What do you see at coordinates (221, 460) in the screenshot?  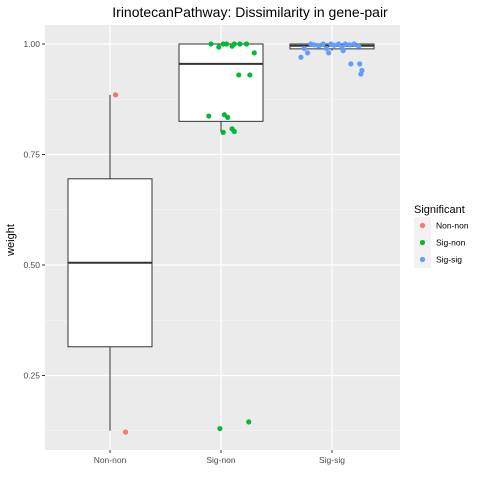 I see `x-tick-label: Sig-non` at bounding box center [221, 460].